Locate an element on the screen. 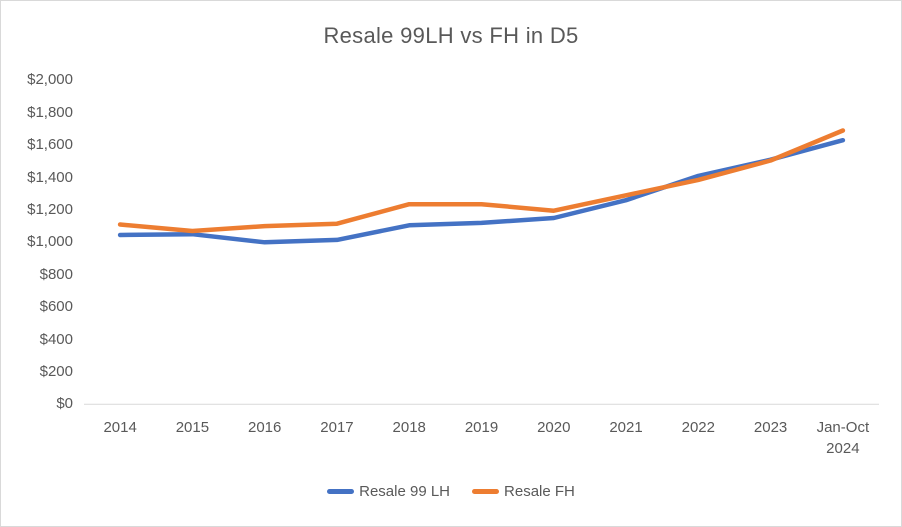 Image resolution: width=902 pixels, height=527 pixels. y-tick-label: $2,000 is located at coordinates (50, 80).